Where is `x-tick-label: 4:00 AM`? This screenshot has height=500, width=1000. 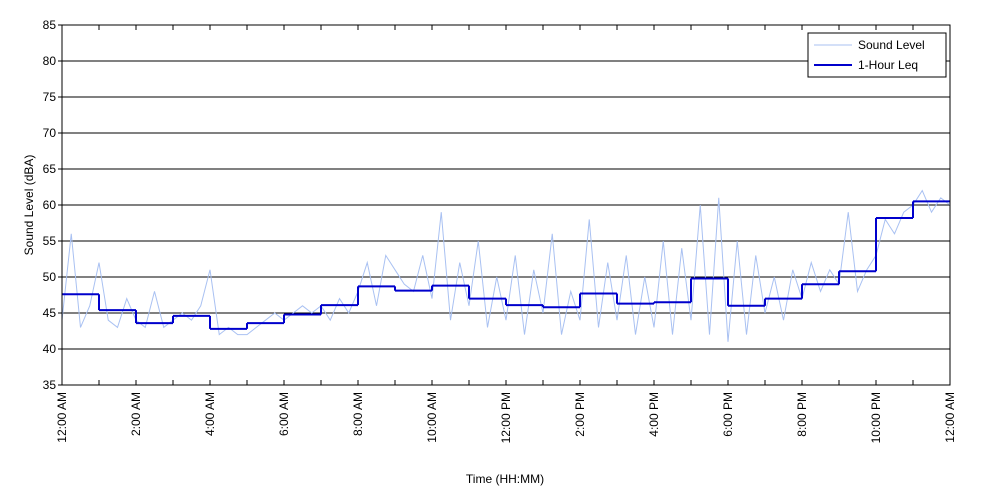 x-tick-label: 4:00 AM is located at coordinates (210, 414).